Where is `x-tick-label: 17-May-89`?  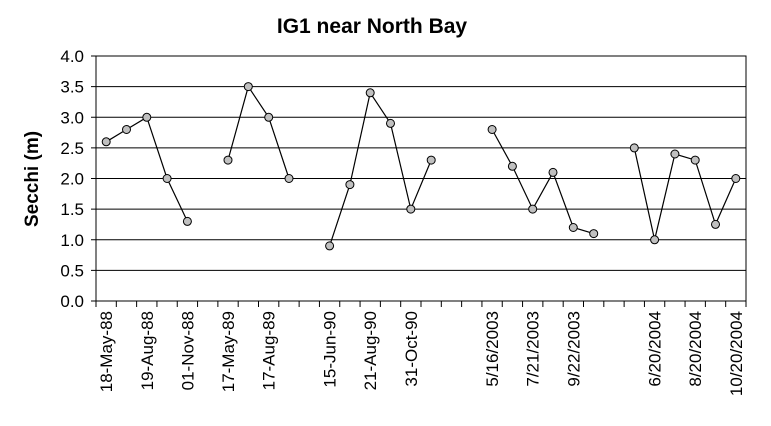
x-tick-label: 17-May-89 is located at coordinates (228, 351).